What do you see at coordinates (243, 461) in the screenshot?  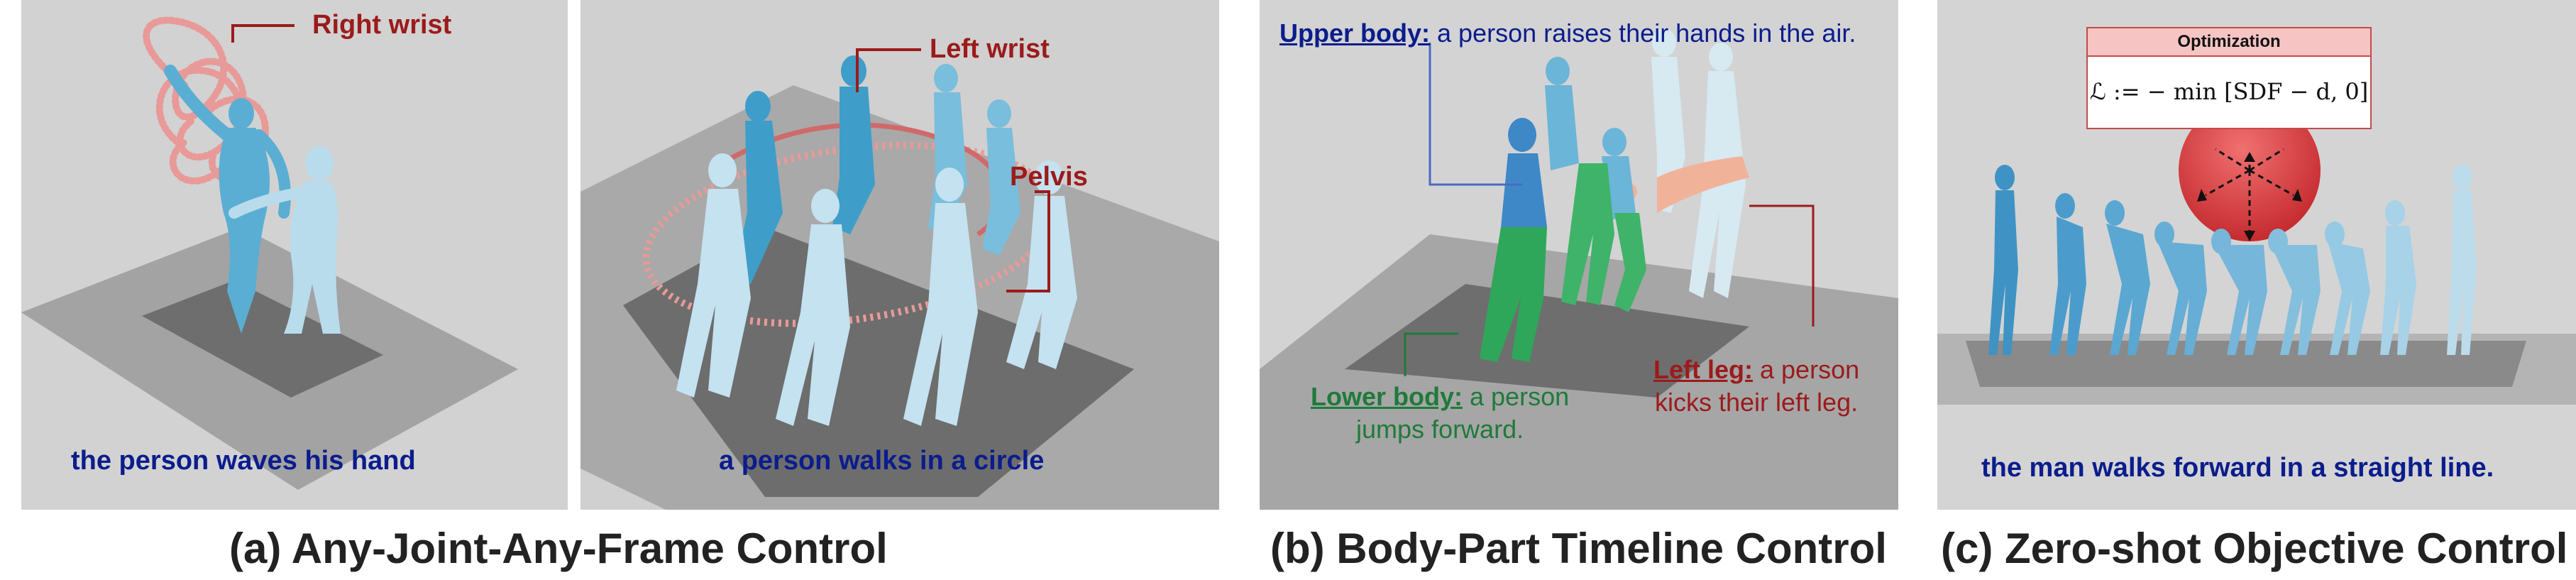 I see `prompt-waves-hand: the person waves his hand` at bounding box center [243, 461].